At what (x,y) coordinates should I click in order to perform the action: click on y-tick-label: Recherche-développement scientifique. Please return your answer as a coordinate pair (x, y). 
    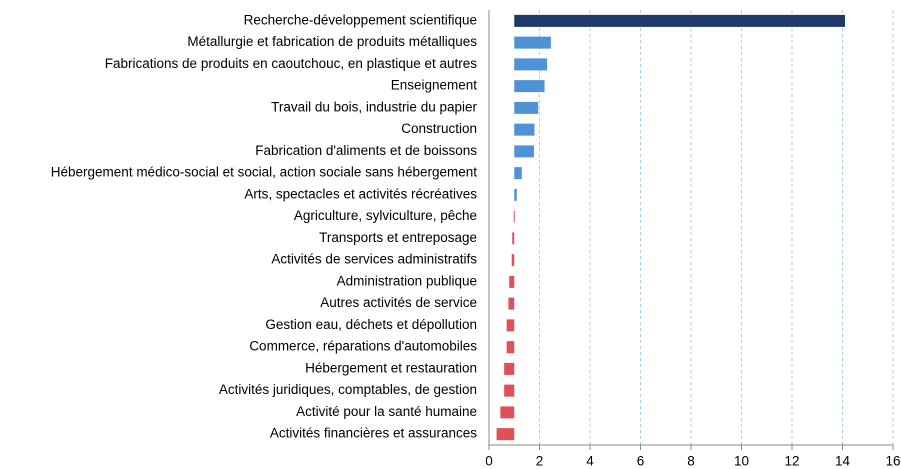
    Looking at the image, I should click on (360, 19).